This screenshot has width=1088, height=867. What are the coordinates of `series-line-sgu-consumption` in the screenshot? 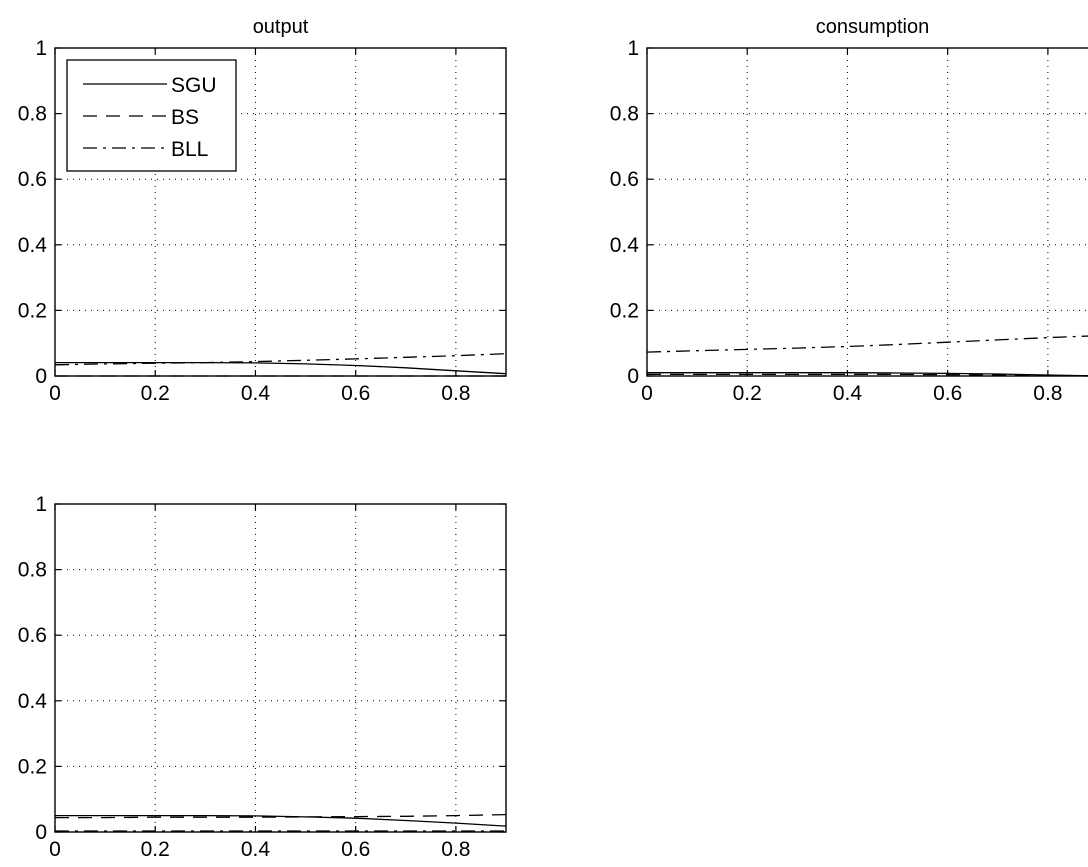 It's located at (867, 374).